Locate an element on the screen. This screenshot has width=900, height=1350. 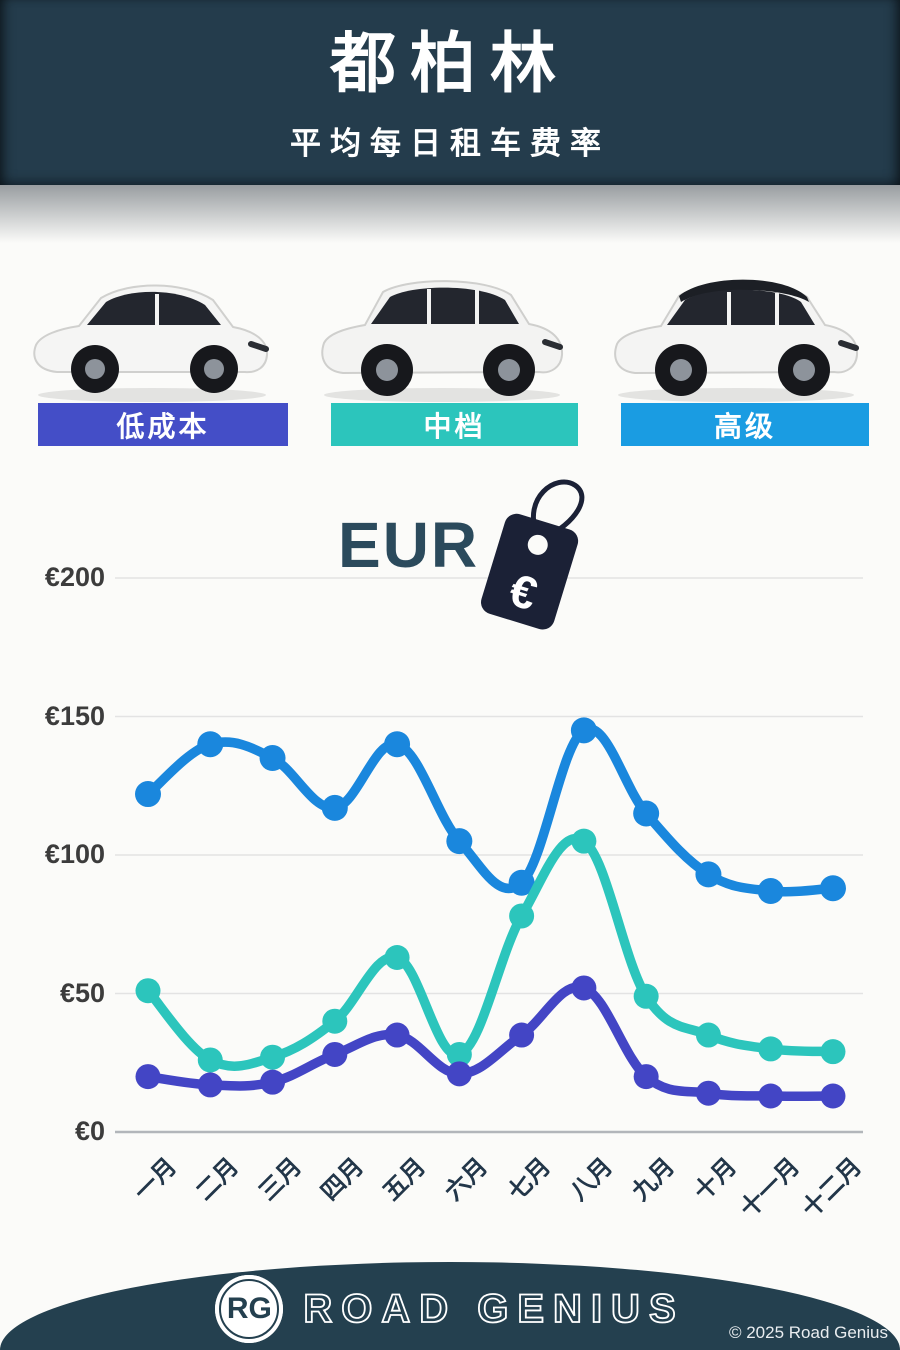
page-title: 都柏林 is located at coordinates (450, 63).